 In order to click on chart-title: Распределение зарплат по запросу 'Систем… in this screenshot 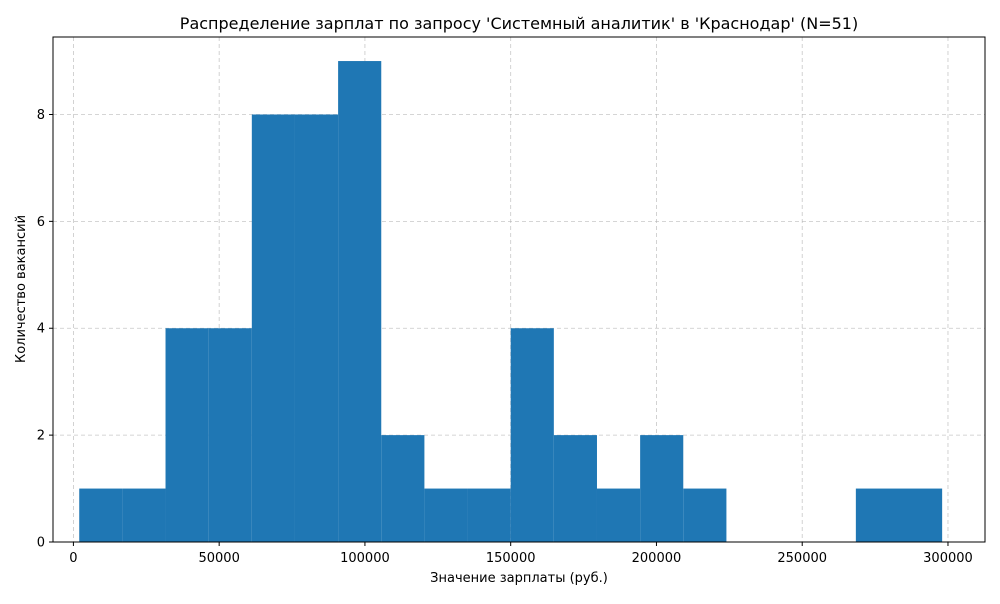, I will do `click(519, 23)`.